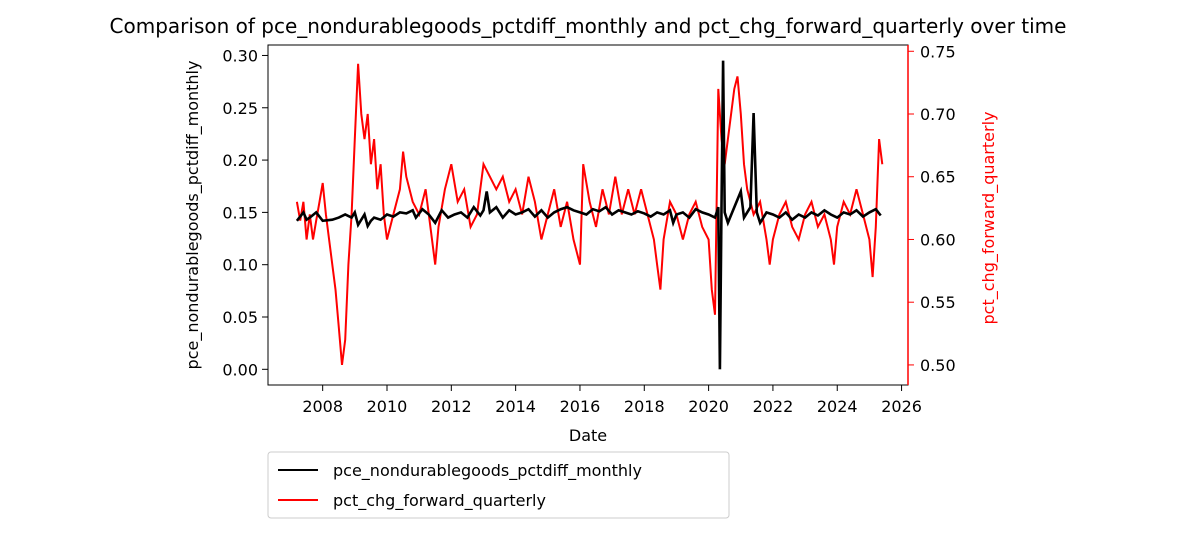 This screenshot has height=534, width=1177. What do you see at coordinates (708, 406) in the screenshot?
I see `x-tick-label: 2020` at bounding box center [708, 406].